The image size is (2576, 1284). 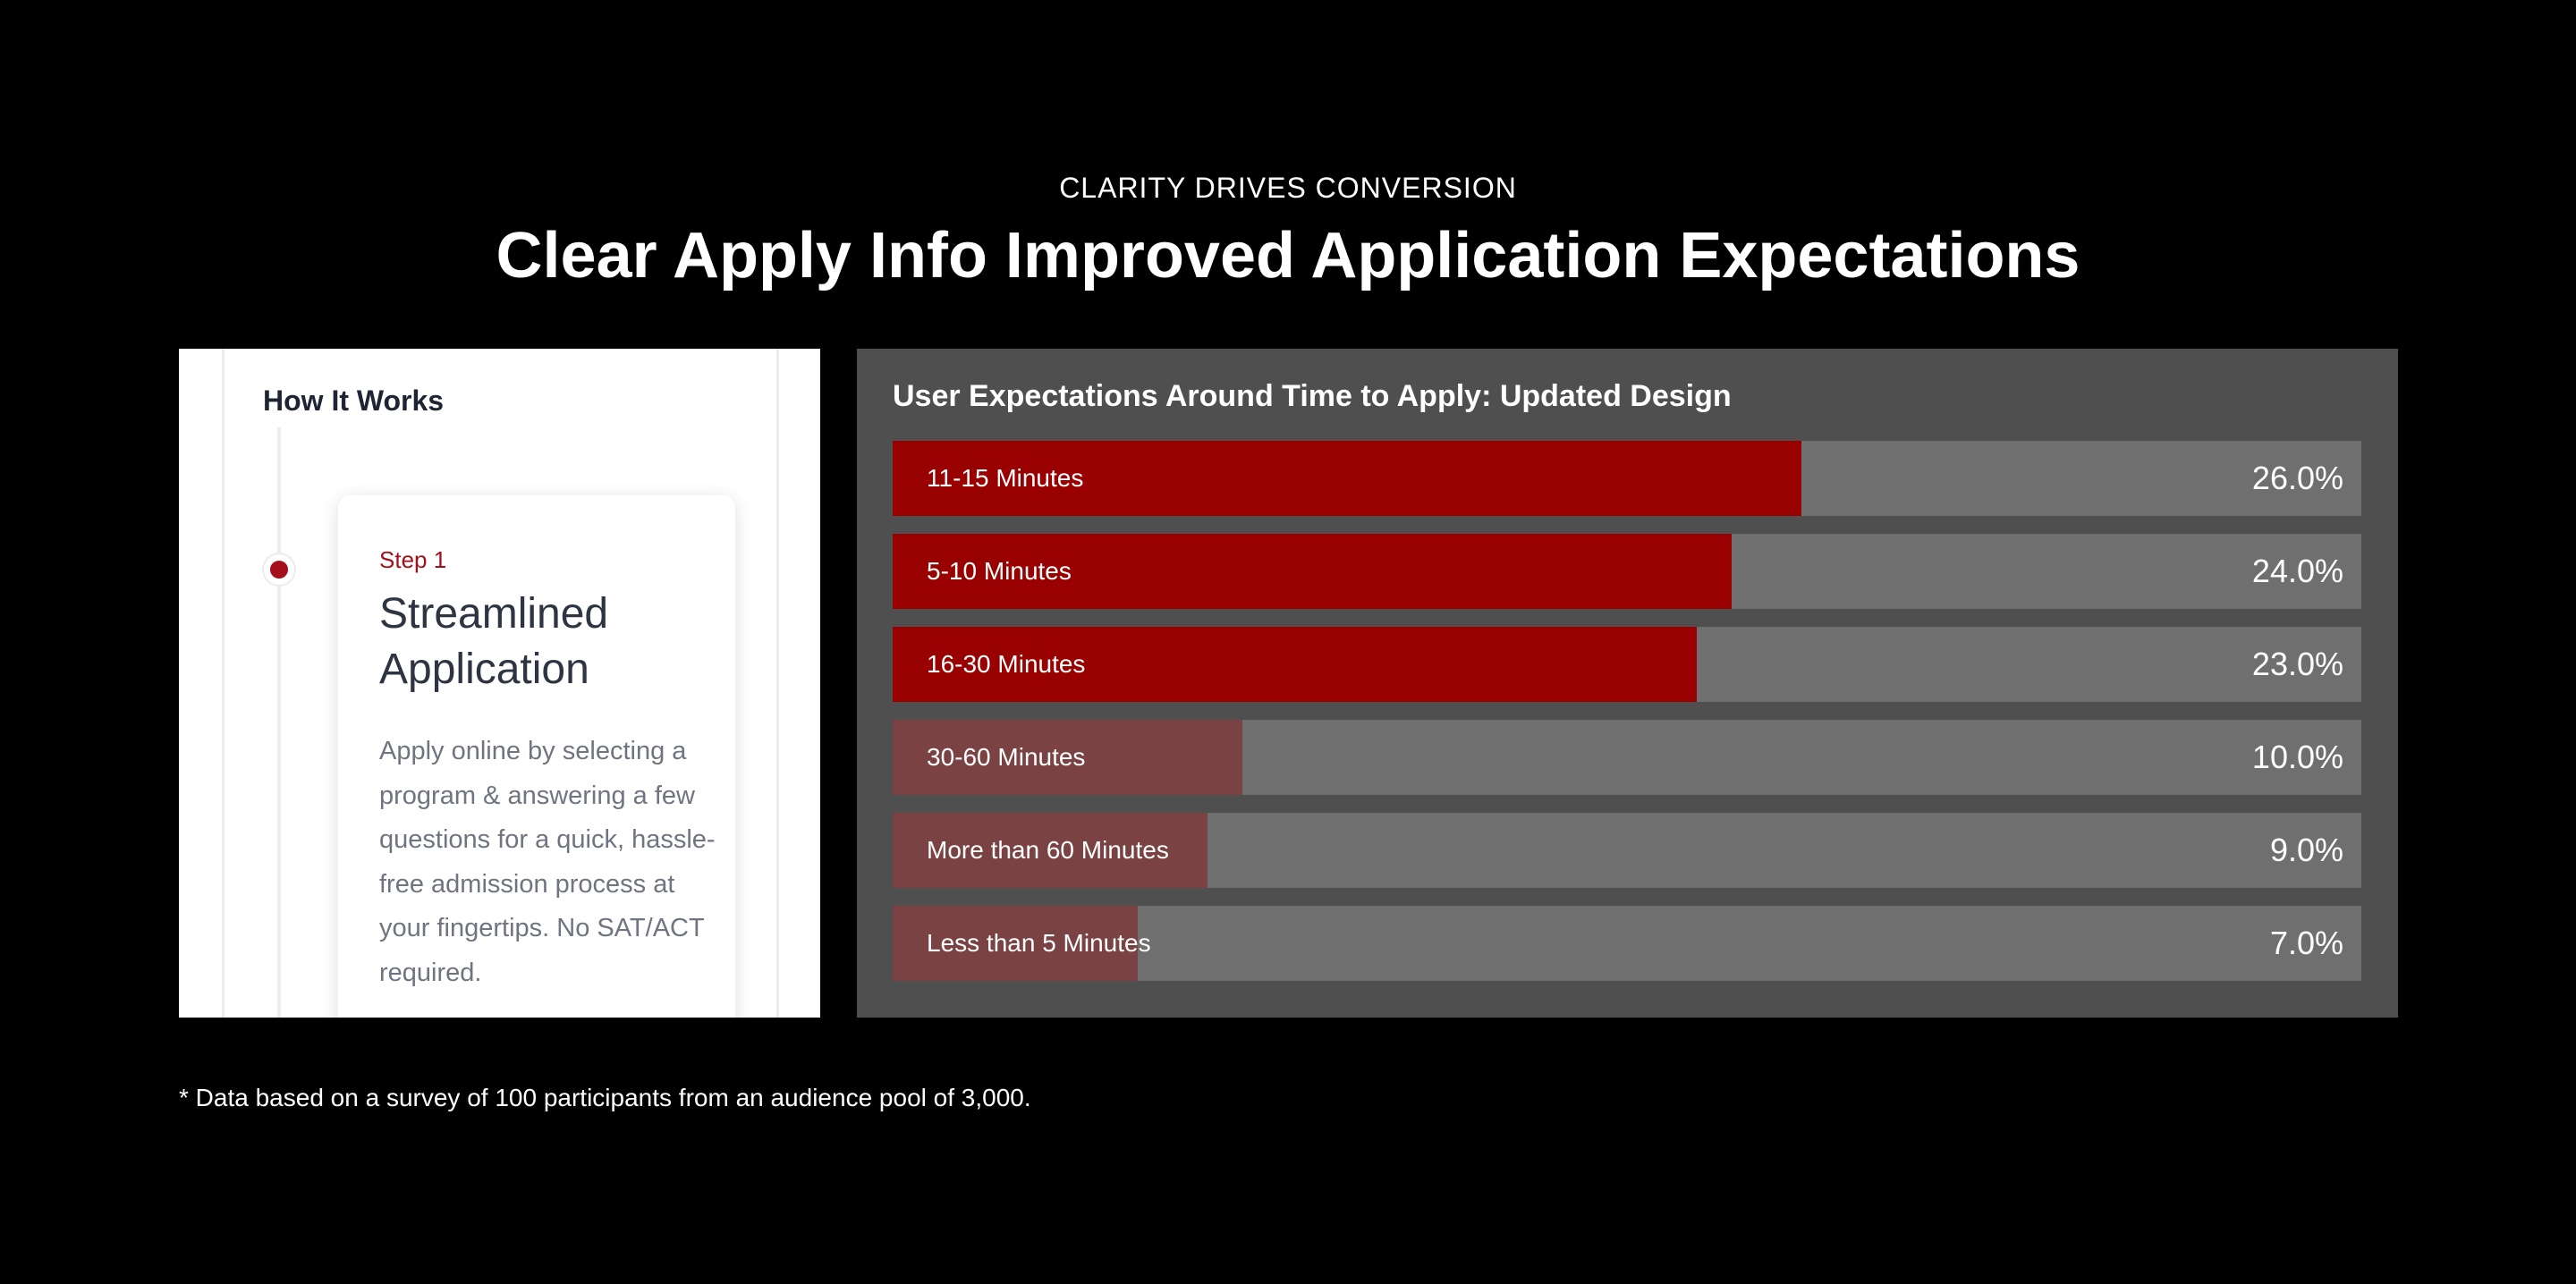 What do you see at coordinates (777, 684) in the screenshot?
I see `panel-rail-right` at bounding box center [777, 684].